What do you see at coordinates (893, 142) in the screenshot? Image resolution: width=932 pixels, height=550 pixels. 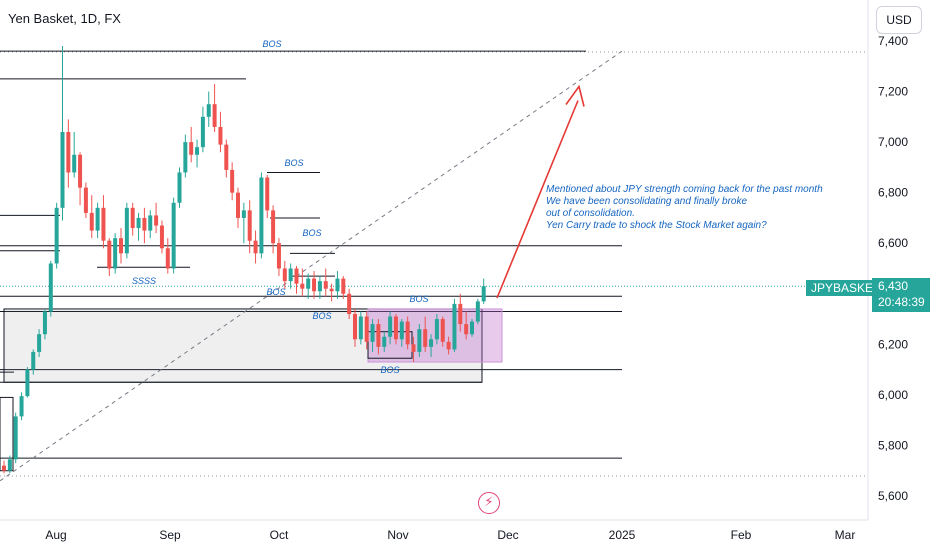 I see `price-tick-label: 7,000` at bounding box center [893, 142].